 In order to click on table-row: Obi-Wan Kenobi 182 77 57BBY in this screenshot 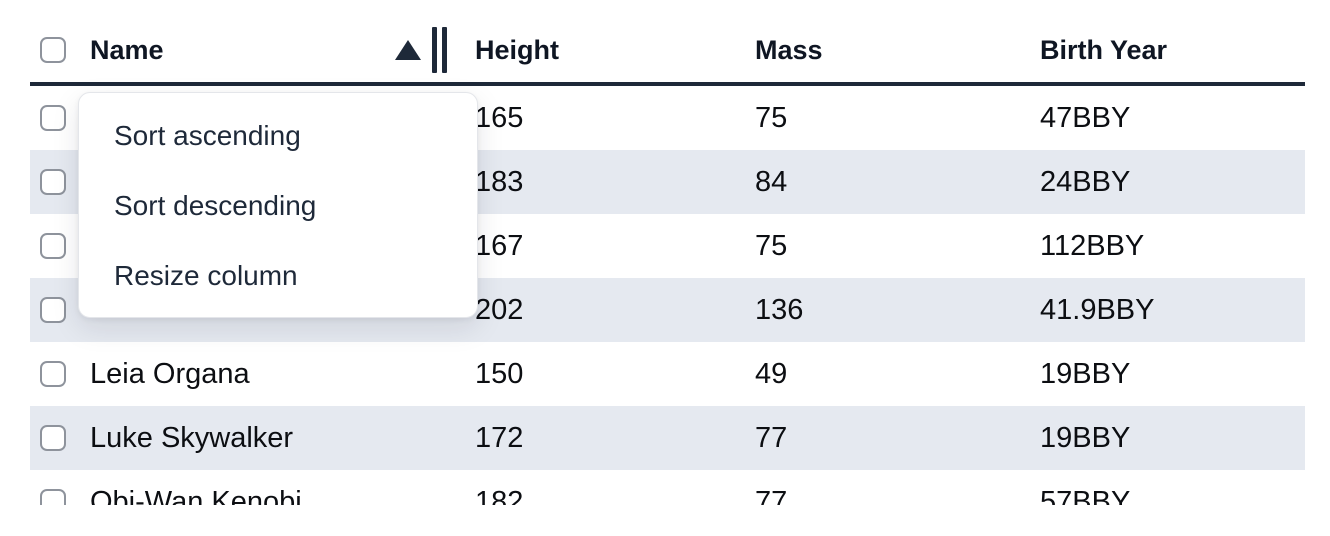, I will do `click(667, 487)`.